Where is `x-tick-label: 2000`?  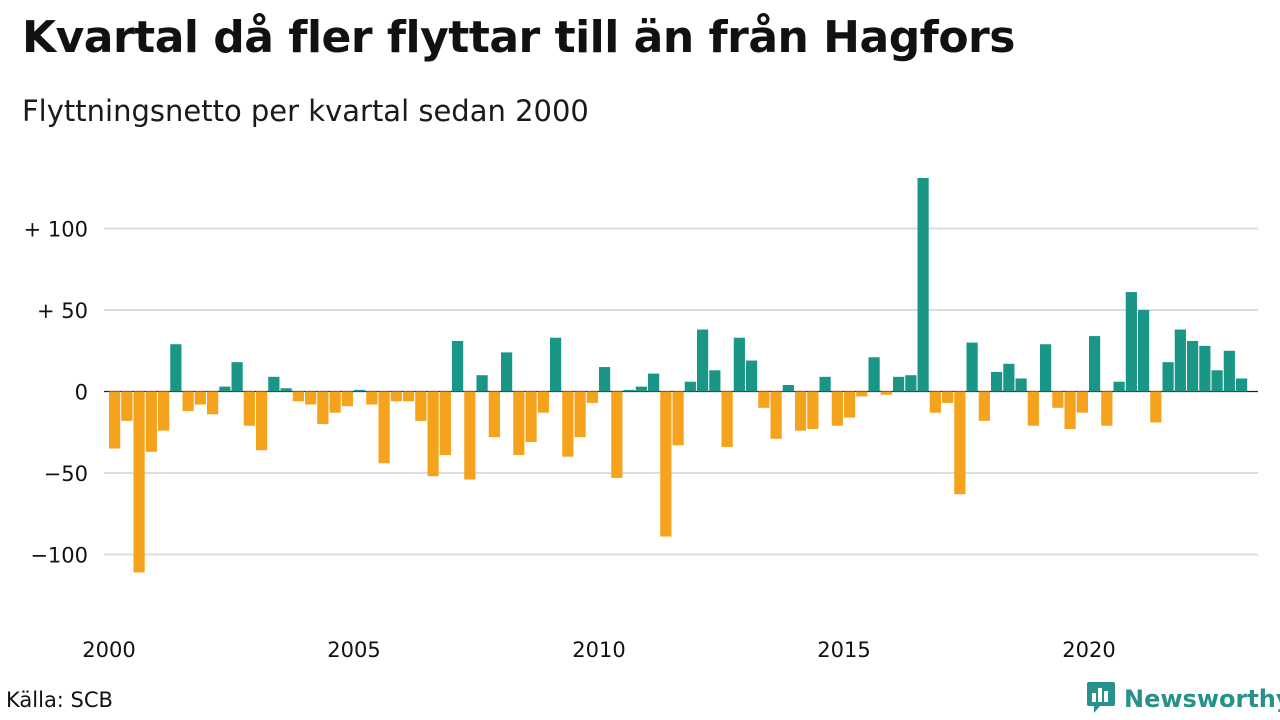
x-tick-label: 2000 is located at coordinates (108, 650).